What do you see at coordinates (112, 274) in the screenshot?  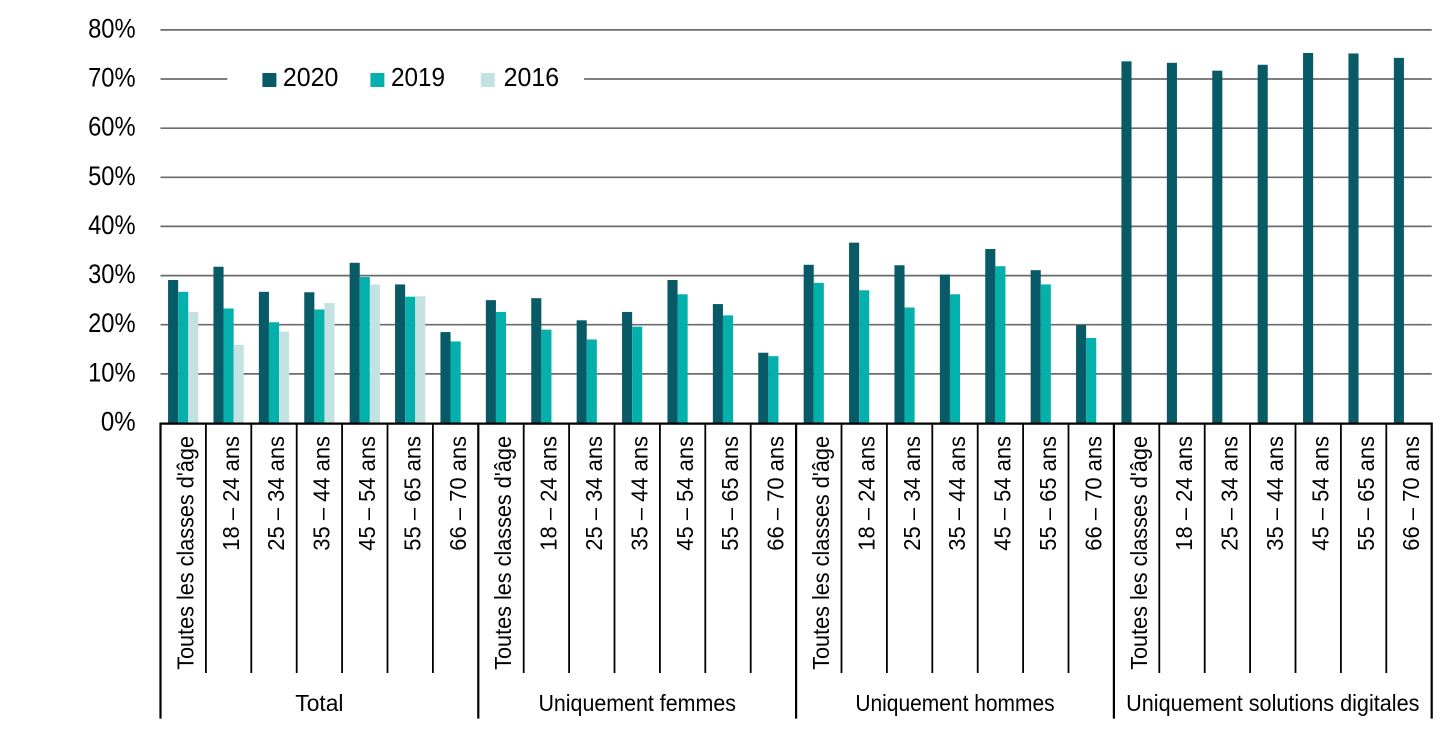 I see `svg-text: 30%` at bounding box center [112, 274].